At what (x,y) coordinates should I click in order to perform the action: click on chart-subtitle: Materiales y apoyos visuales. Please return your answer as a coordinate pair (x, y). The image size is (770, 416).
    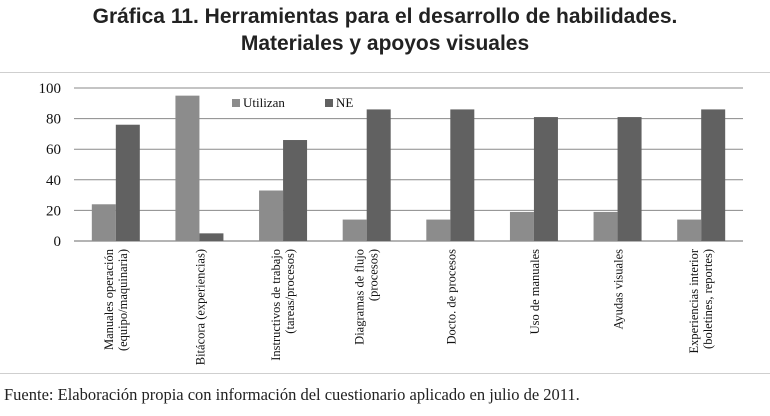
    Looking at the image, I should click on (385, 43).